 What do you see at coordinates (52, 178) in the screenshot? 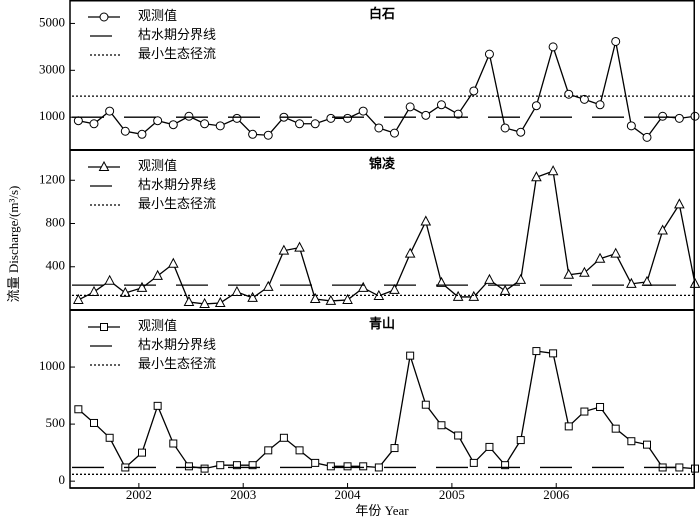
I see `y-tick-label: 1200` at bounding box center [52, 178].